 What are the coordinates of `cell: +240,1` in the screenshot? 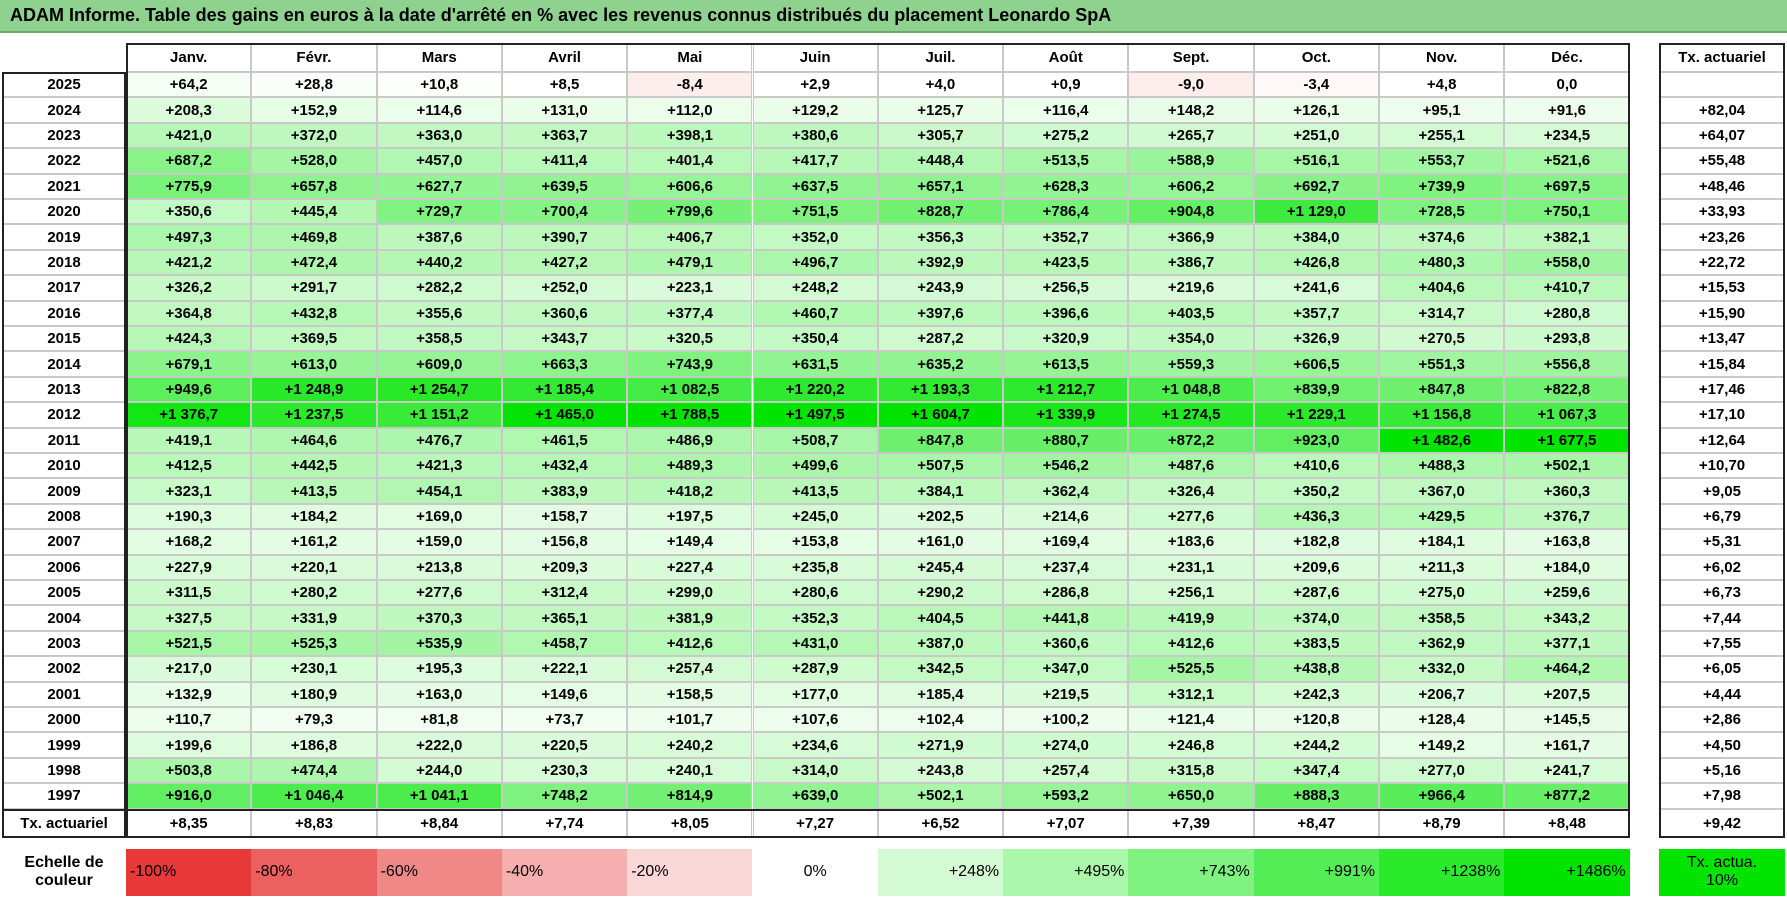 It's located at (690, 770).